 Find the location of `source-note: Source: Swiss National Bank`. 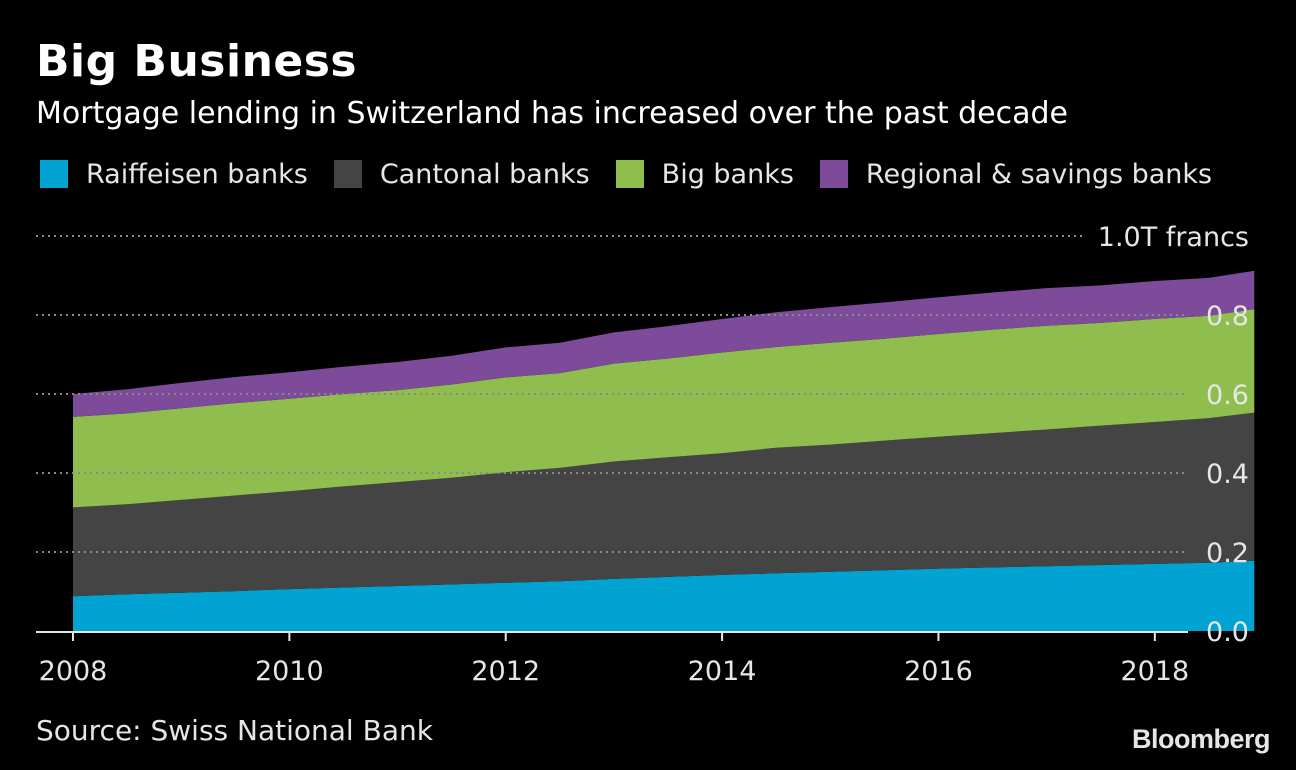

source-note: Source: Swiss National Bank is located at coordinates (234, 730).